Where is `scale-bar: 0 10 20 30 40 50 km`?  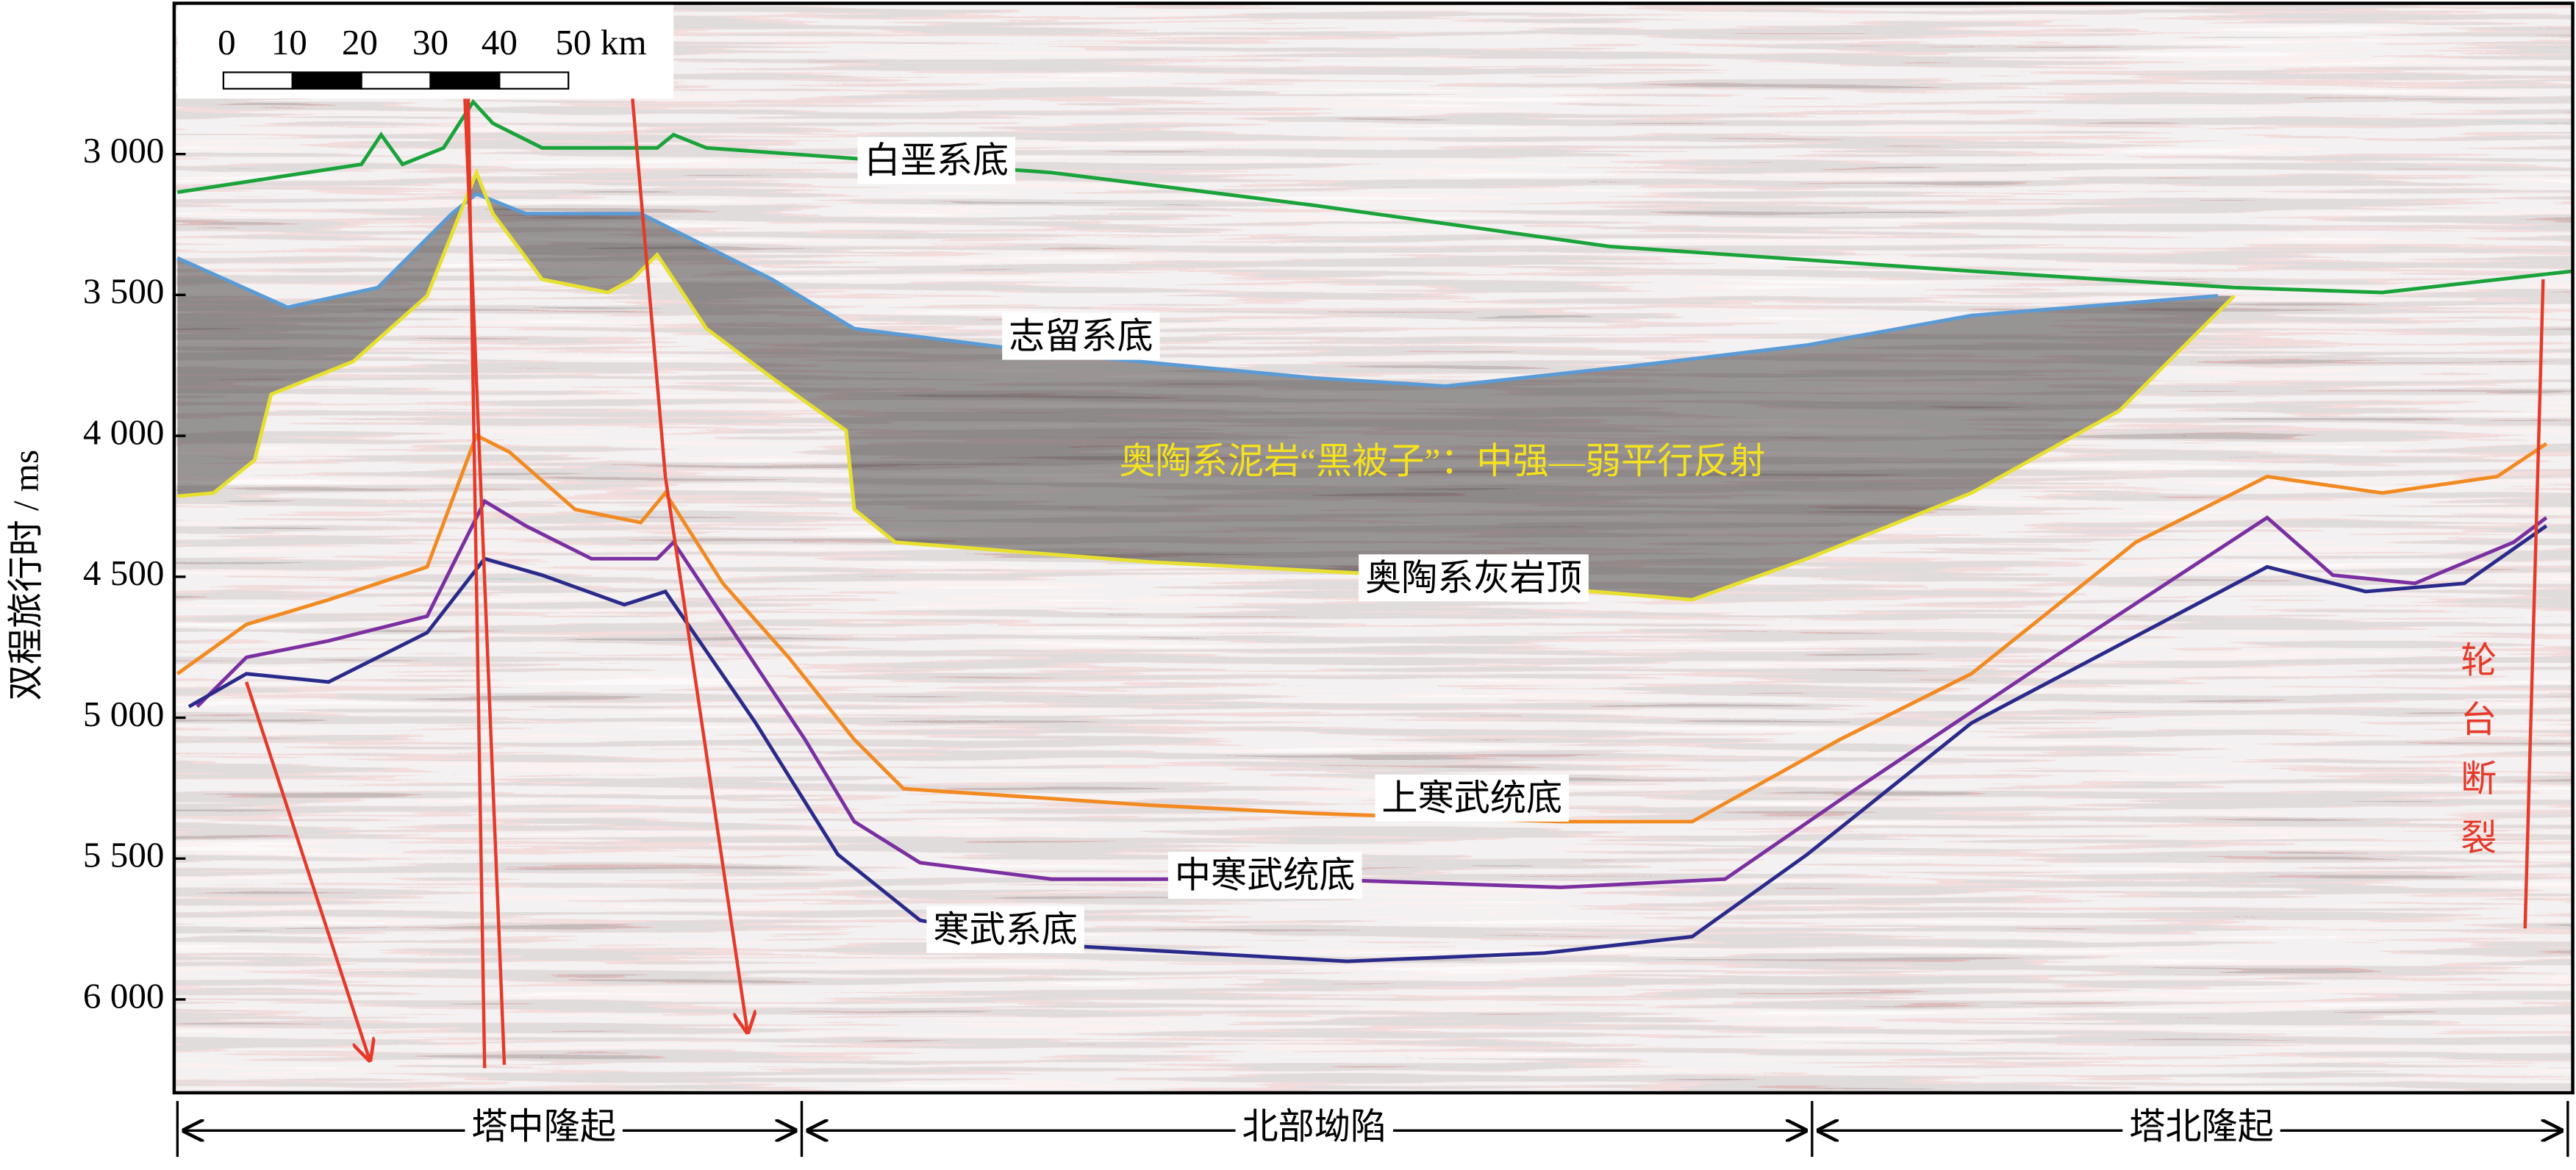
scale-bar: 0 10 20 30 40 50 km is located at coordinates (426, 51).